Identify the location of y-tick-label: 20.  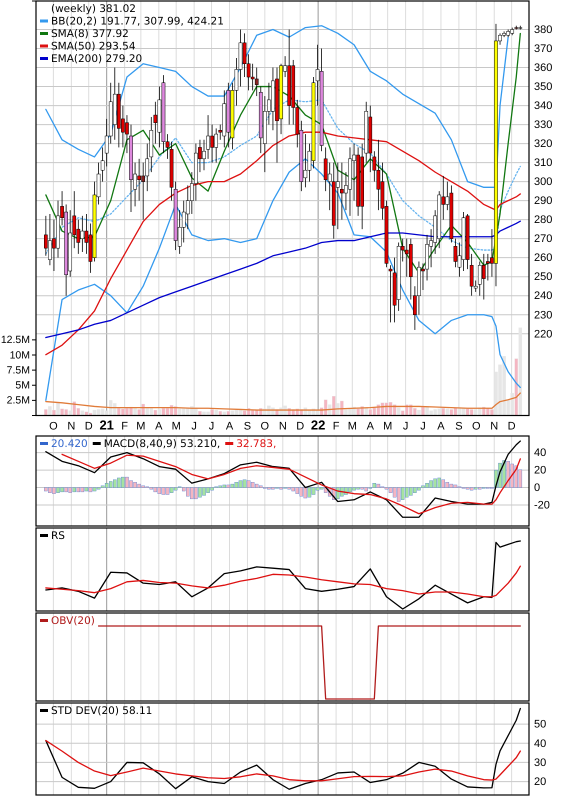
(540, 470).